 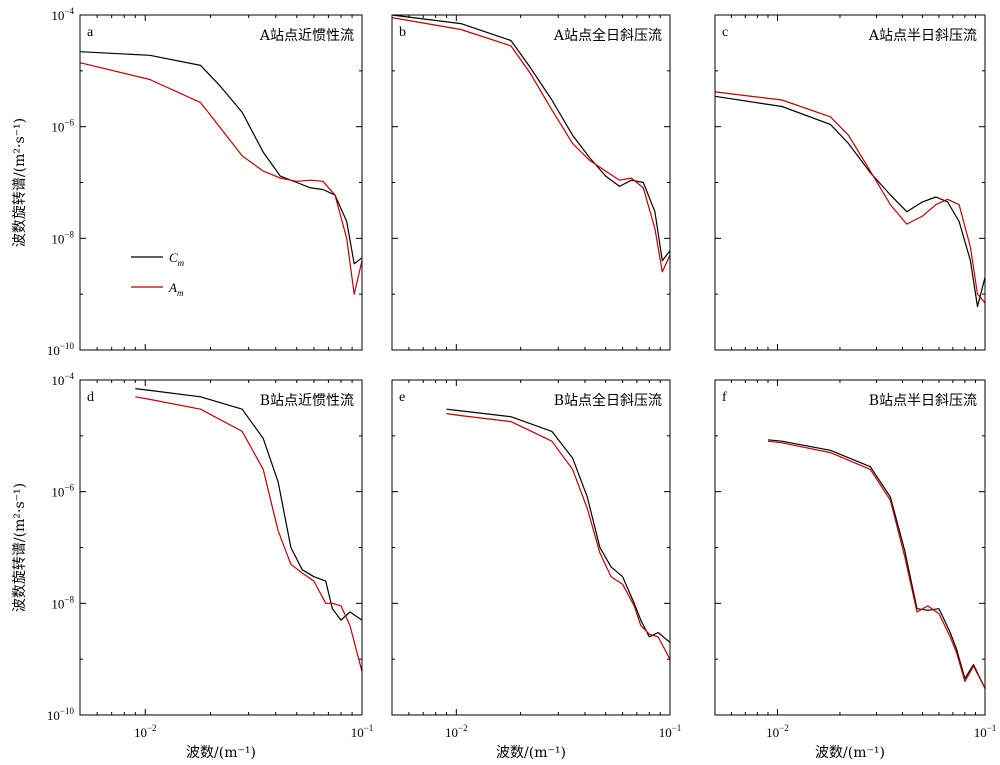 I want to click on panel-b: b A站点全日斜压流, so click(x=531, y=182).